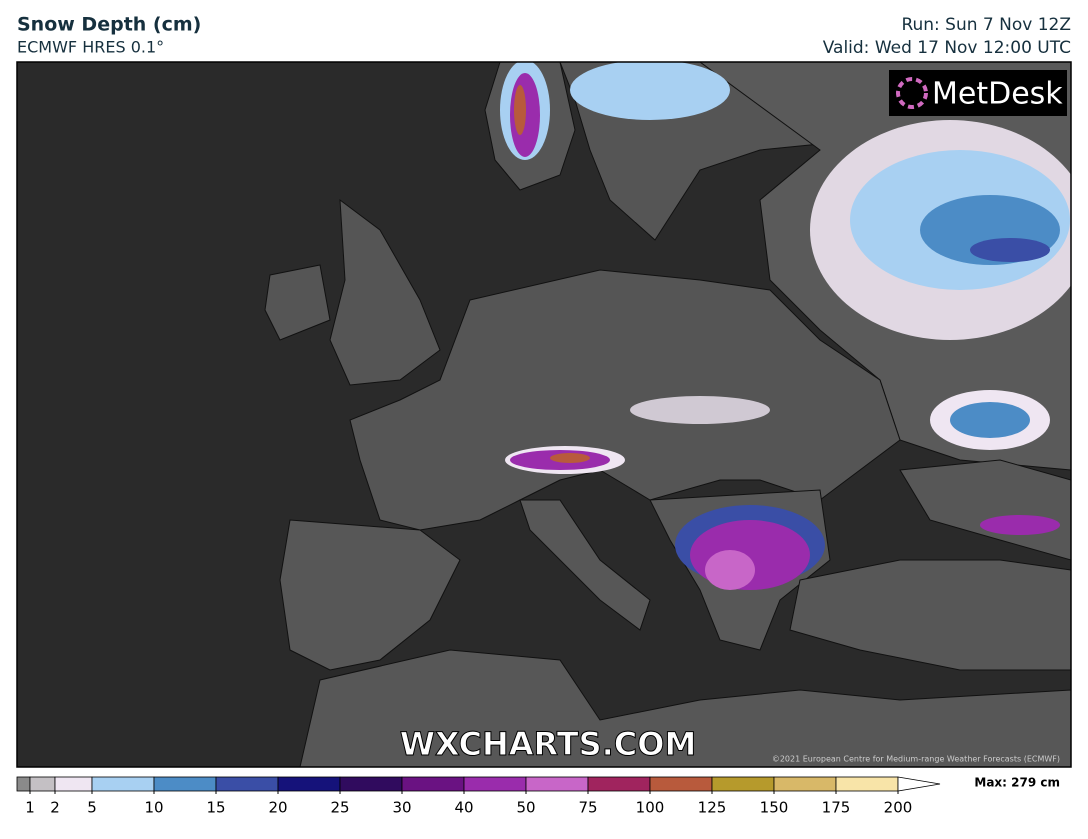 The height and width of the screenshot is (839, 1088). What do you see at coordinates (525, 808) in the screenshot?
I see `colorbar-tick-label: 50` at bounding box center [525, 808].